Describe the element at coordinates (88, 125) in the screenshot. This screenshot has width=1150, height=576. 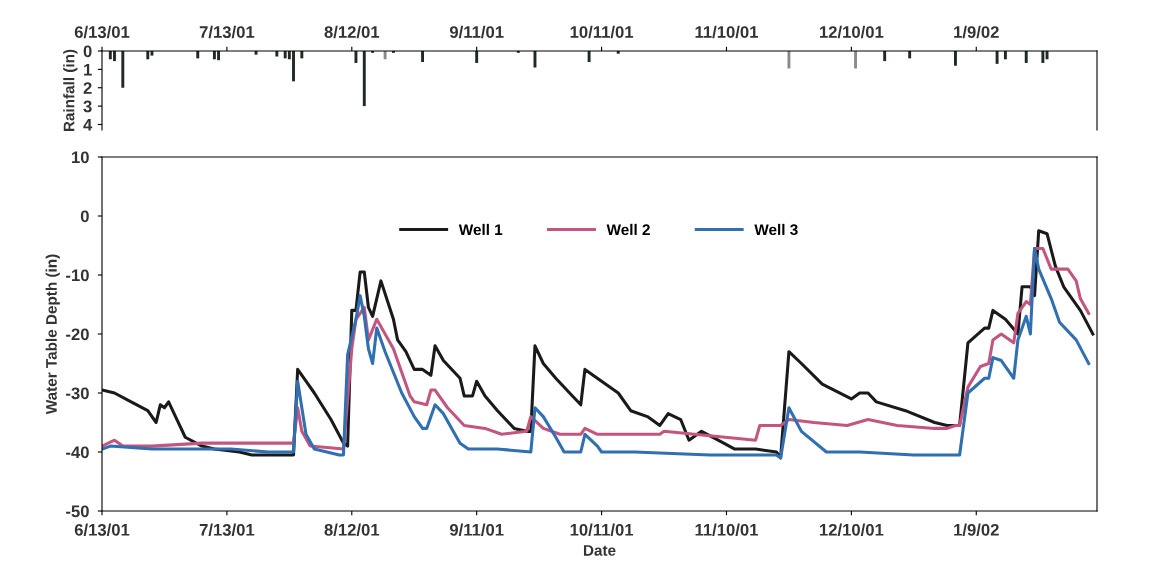
I see `y-tick-label: 4` at that location.